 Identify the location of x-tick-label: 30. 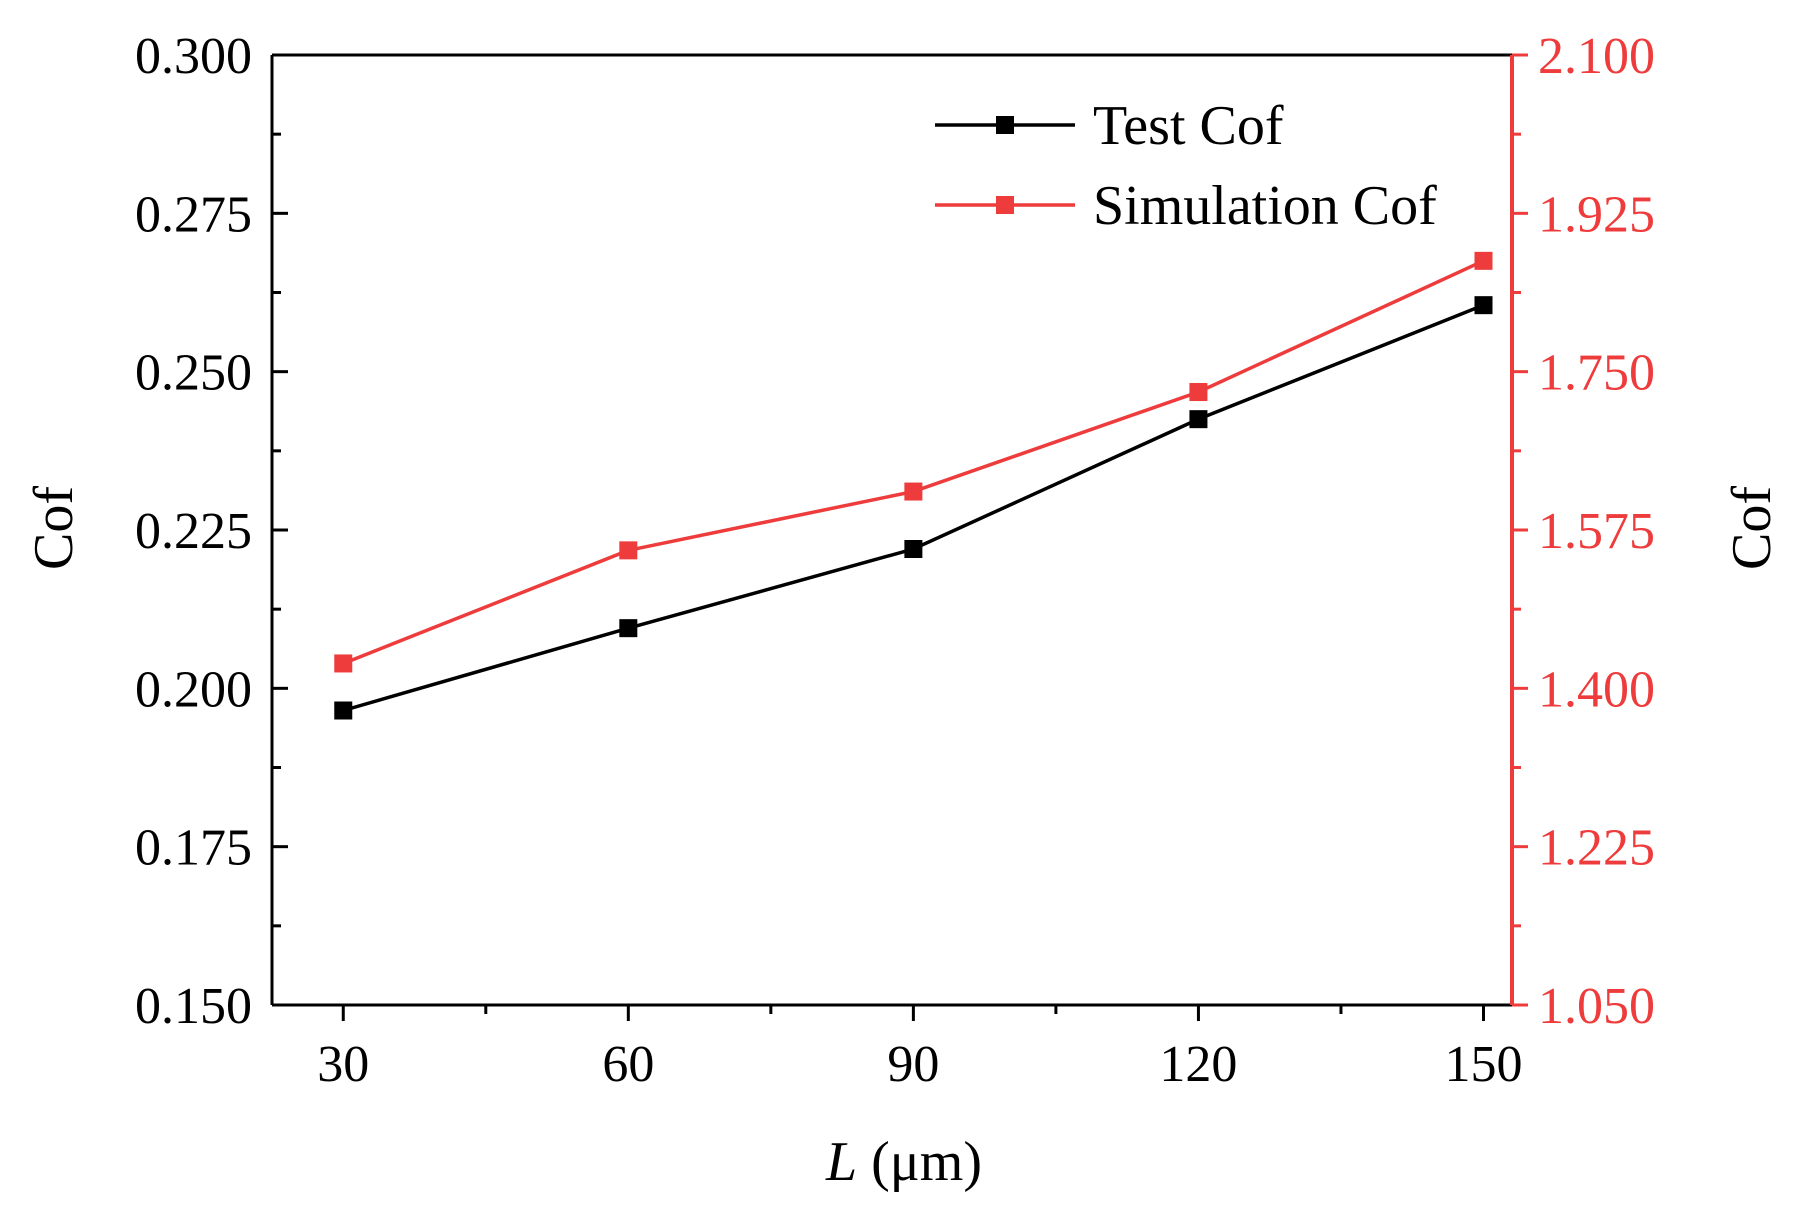
(343, 1064).